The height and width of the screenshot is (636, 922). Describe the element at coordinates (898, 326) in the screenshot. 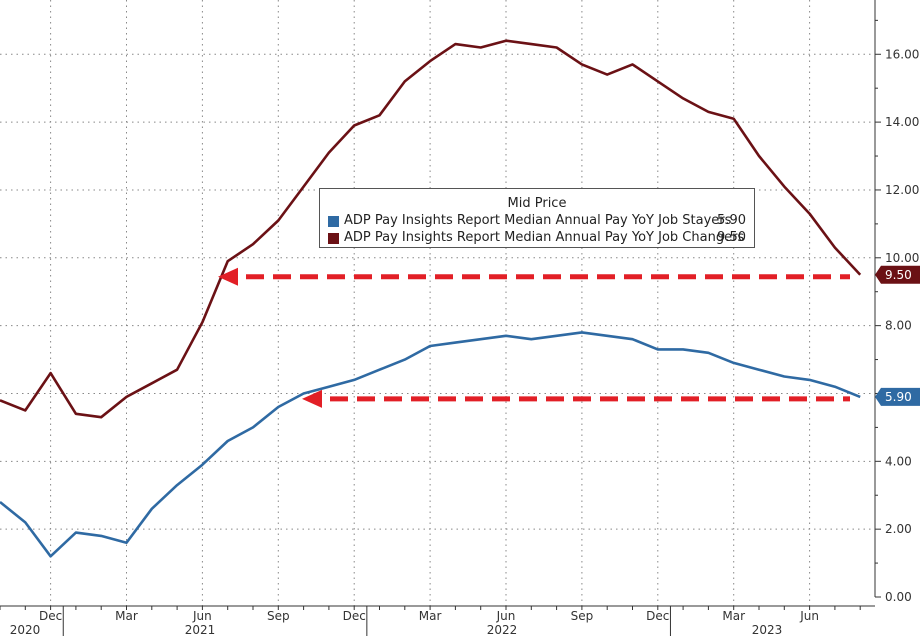

I see `y-tick-label: 8.00` at that location.